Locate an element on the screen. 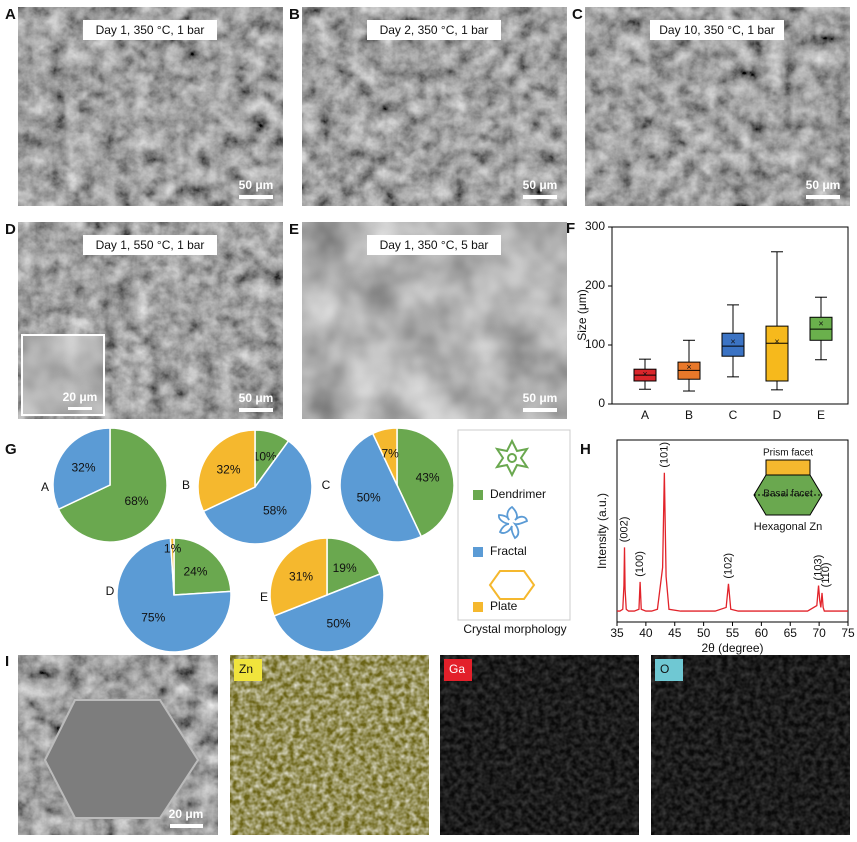 Image resolution: width=857 pixels, height=842 pixels. panel-letter: C is located at coordinates (577, 14).